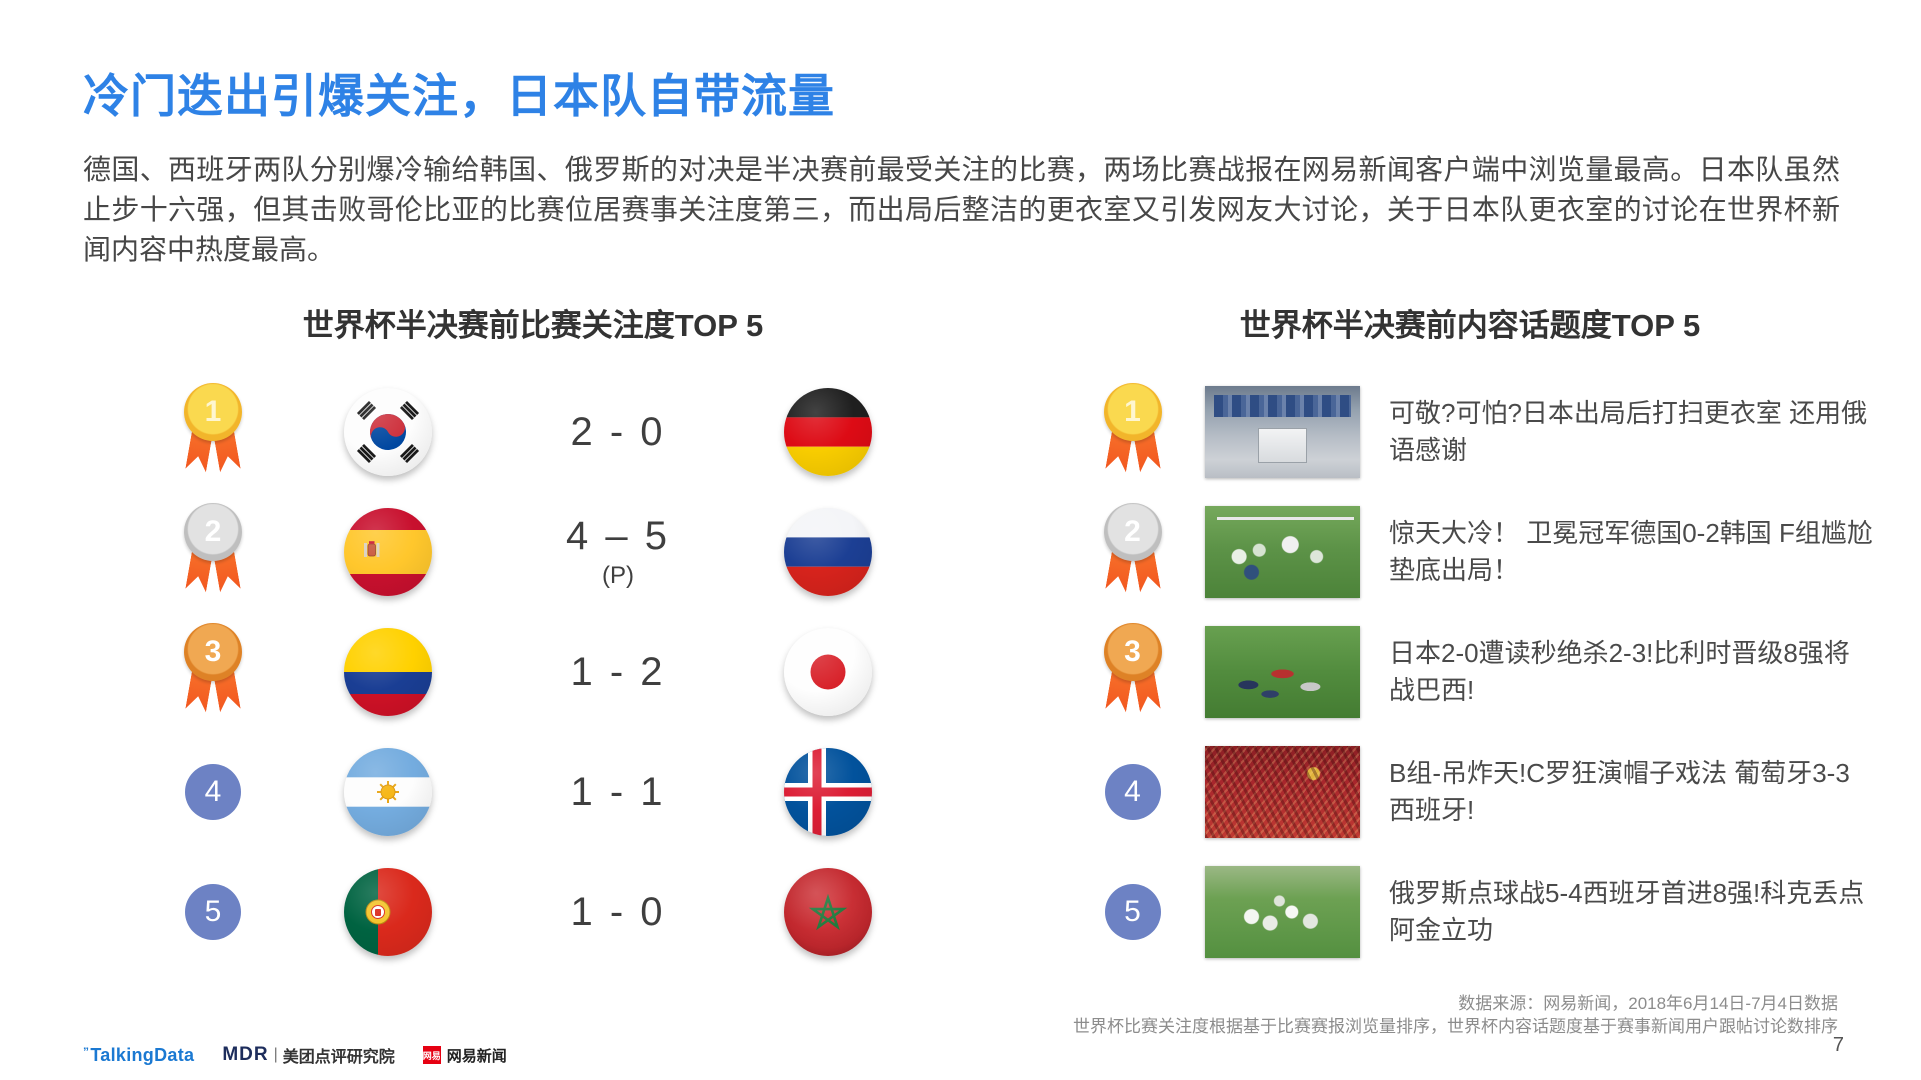 The width and height of the screenshot is (1921, 1080). I want to click on news-row: 4 B组-吊炸天!C罗狂演帽子戏法 葡萄牙3-3西班牙!, so click(1475, 792).